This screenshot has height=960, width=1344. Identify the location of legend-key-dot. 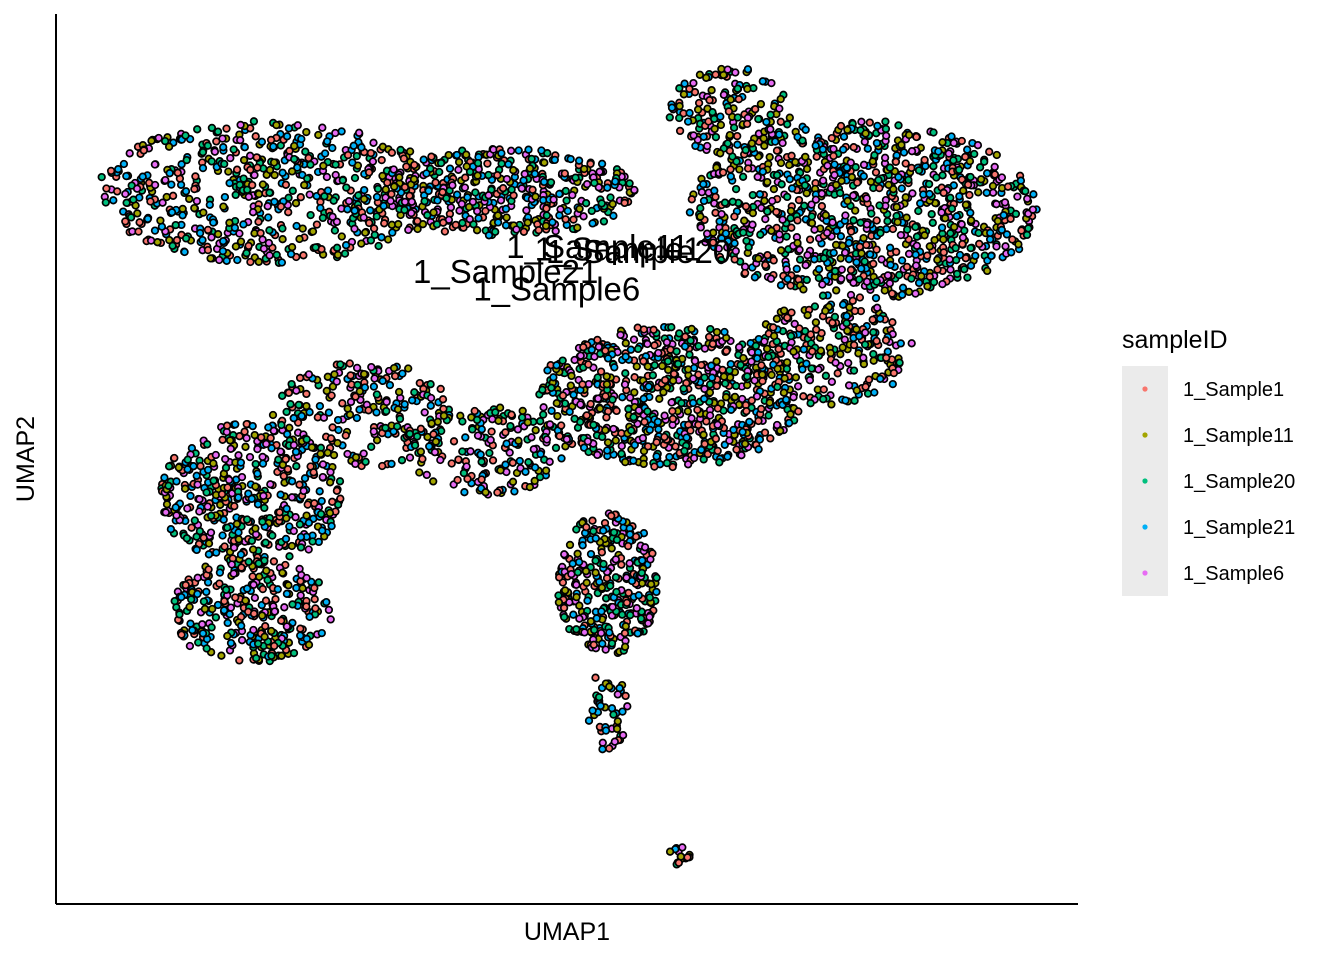
(1145, 573).